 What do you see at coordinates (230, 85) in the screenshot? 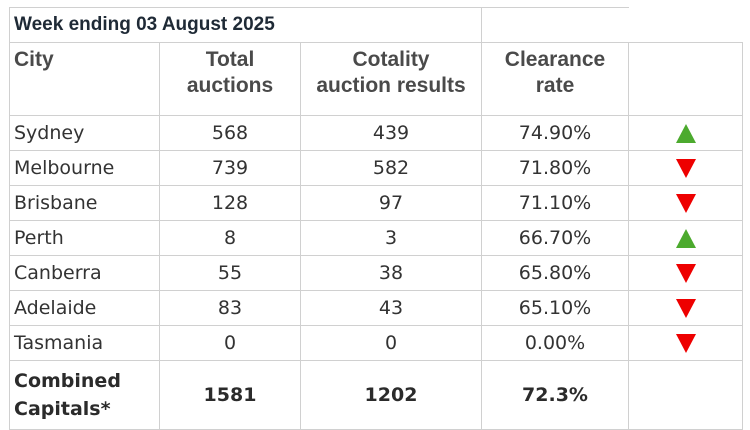
I see `header-total-line2: auctions` at bounding box center [230, 85].